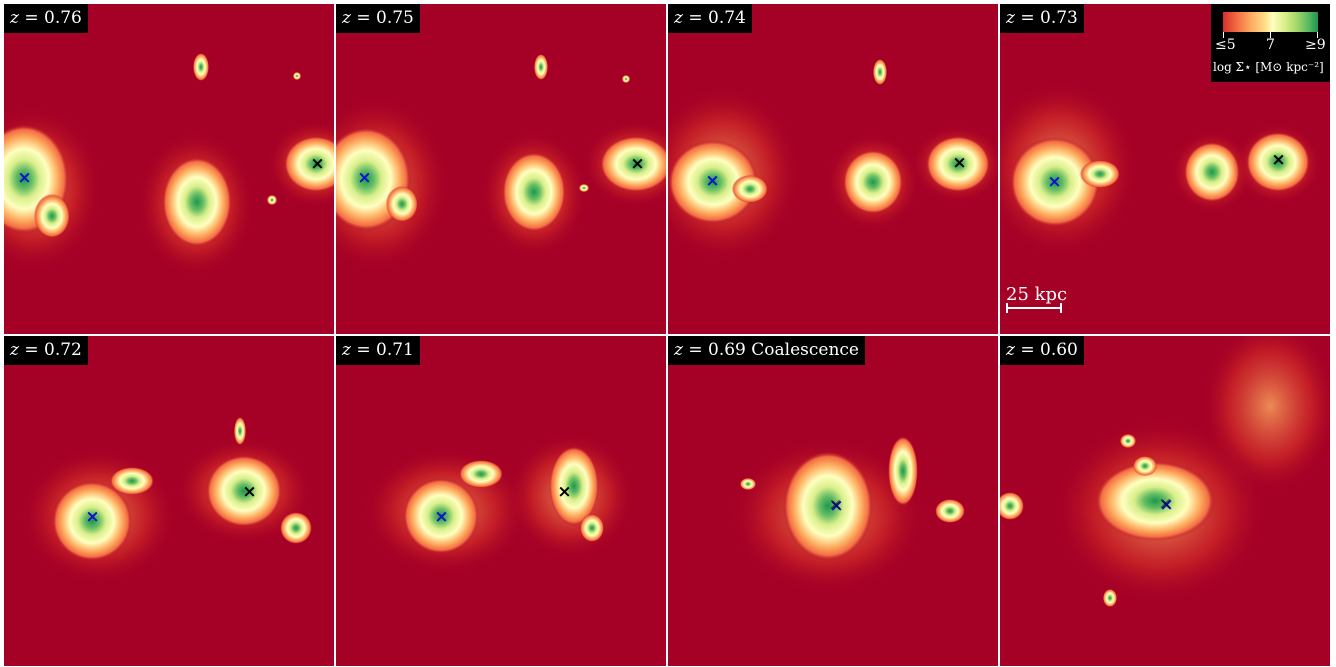  Describe the element at coordinates (1315, 45) in the screenshot. I see `colorbar-max-label: ≥9` at that location.